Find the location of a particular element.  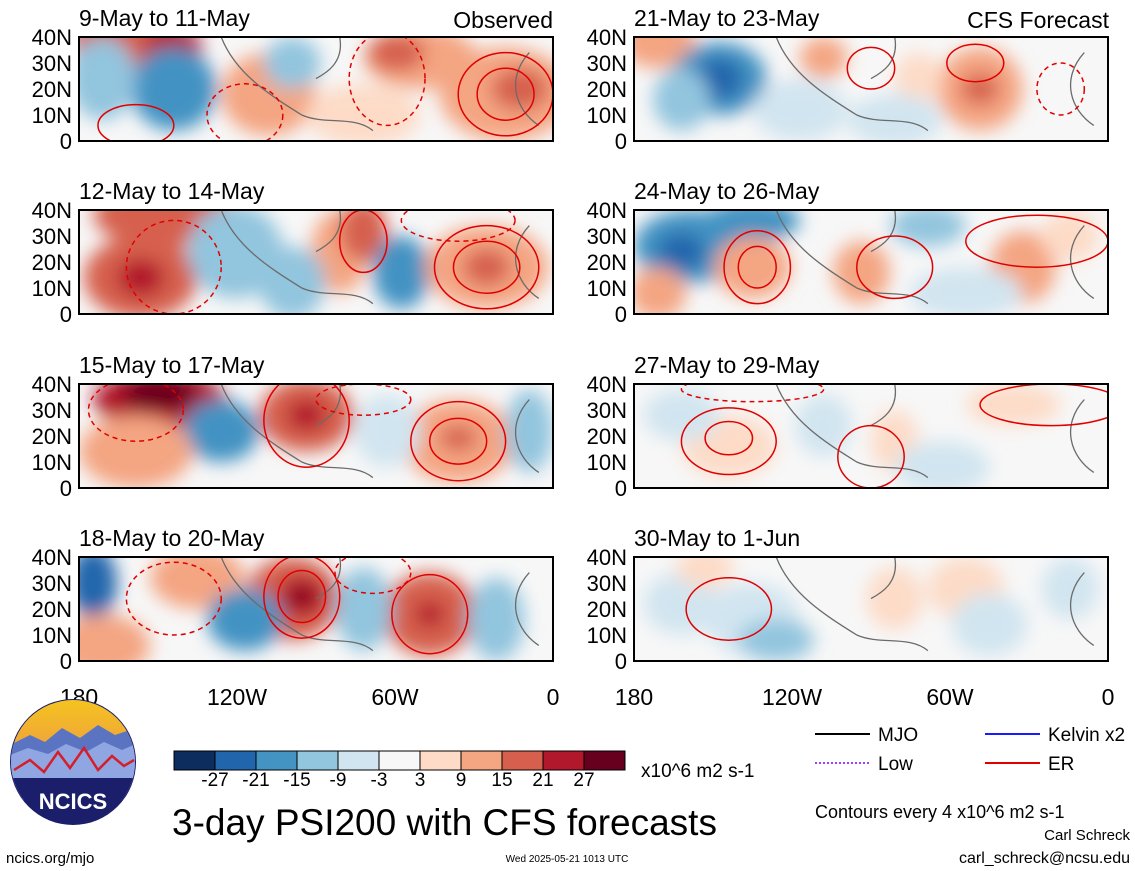

colorbar: -27 -21 -15 -9 -3 3 9 15 21 27 is located at coordinates (399, 770).